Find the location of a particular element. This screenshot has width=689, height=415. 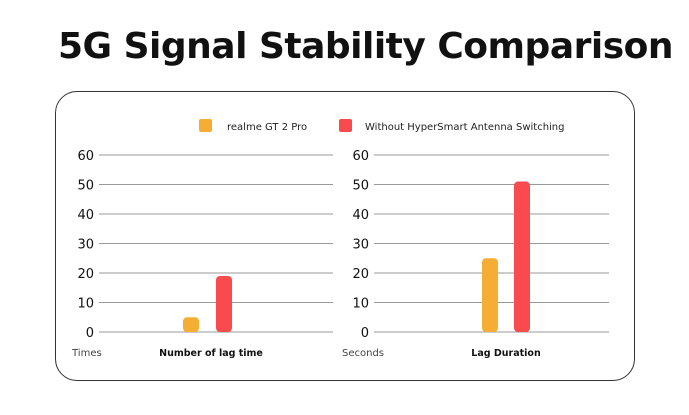

page-title: 5G Signal Stability Comparison is located at coordinates (366, 46).